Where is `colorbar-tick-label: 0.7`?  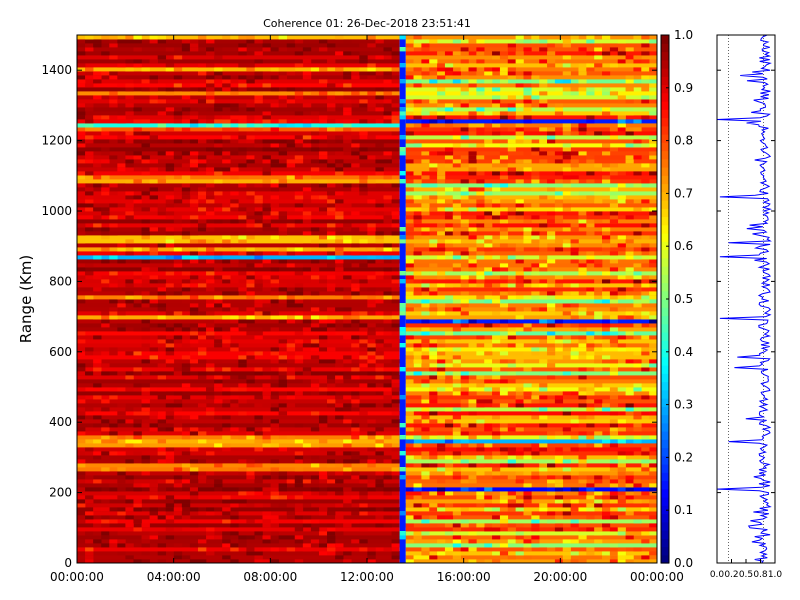 colorbar-tick-label: 0.7 is located at coordinates (683, 193).